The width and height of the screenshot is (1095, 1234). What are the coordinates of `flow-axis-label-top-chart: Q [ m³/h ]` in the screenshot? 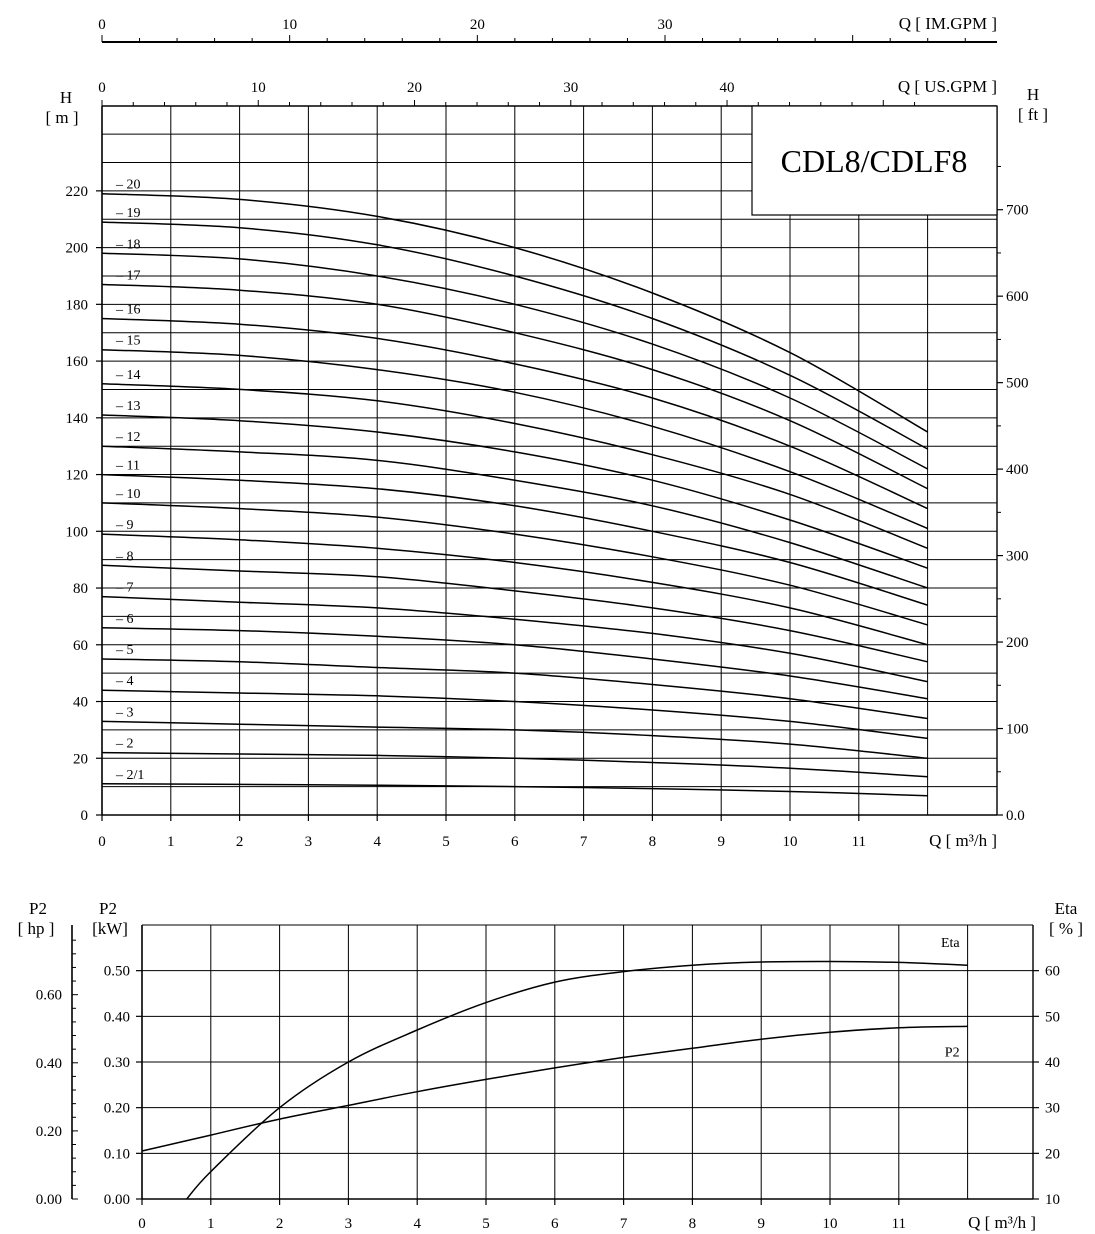 It's located at (963, 840).